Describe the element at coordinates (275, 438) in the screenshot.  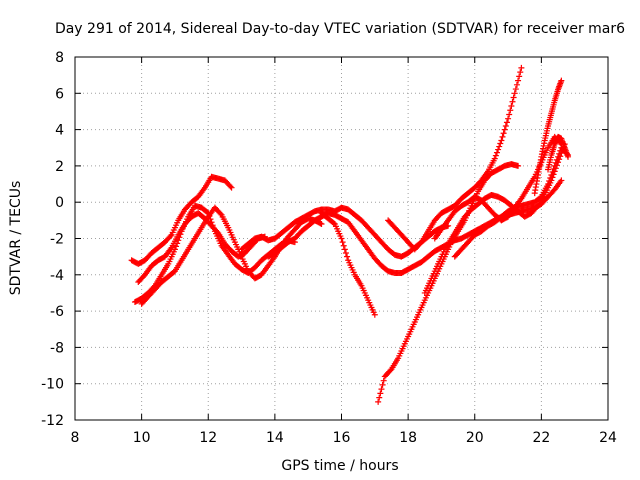
I see `x-tick-label: 14` at that location.